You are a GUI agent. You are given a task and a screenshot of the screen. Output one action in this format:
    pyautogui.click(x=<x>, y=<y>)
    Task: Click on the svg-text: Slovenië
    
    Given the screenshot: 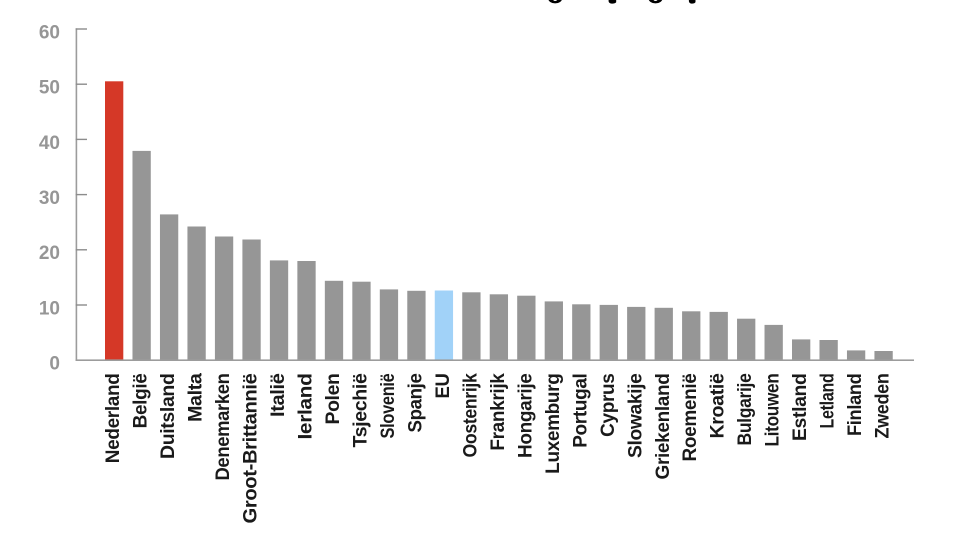 What is the action you would take?
    pyautogui.click(x=388, y=406)
    